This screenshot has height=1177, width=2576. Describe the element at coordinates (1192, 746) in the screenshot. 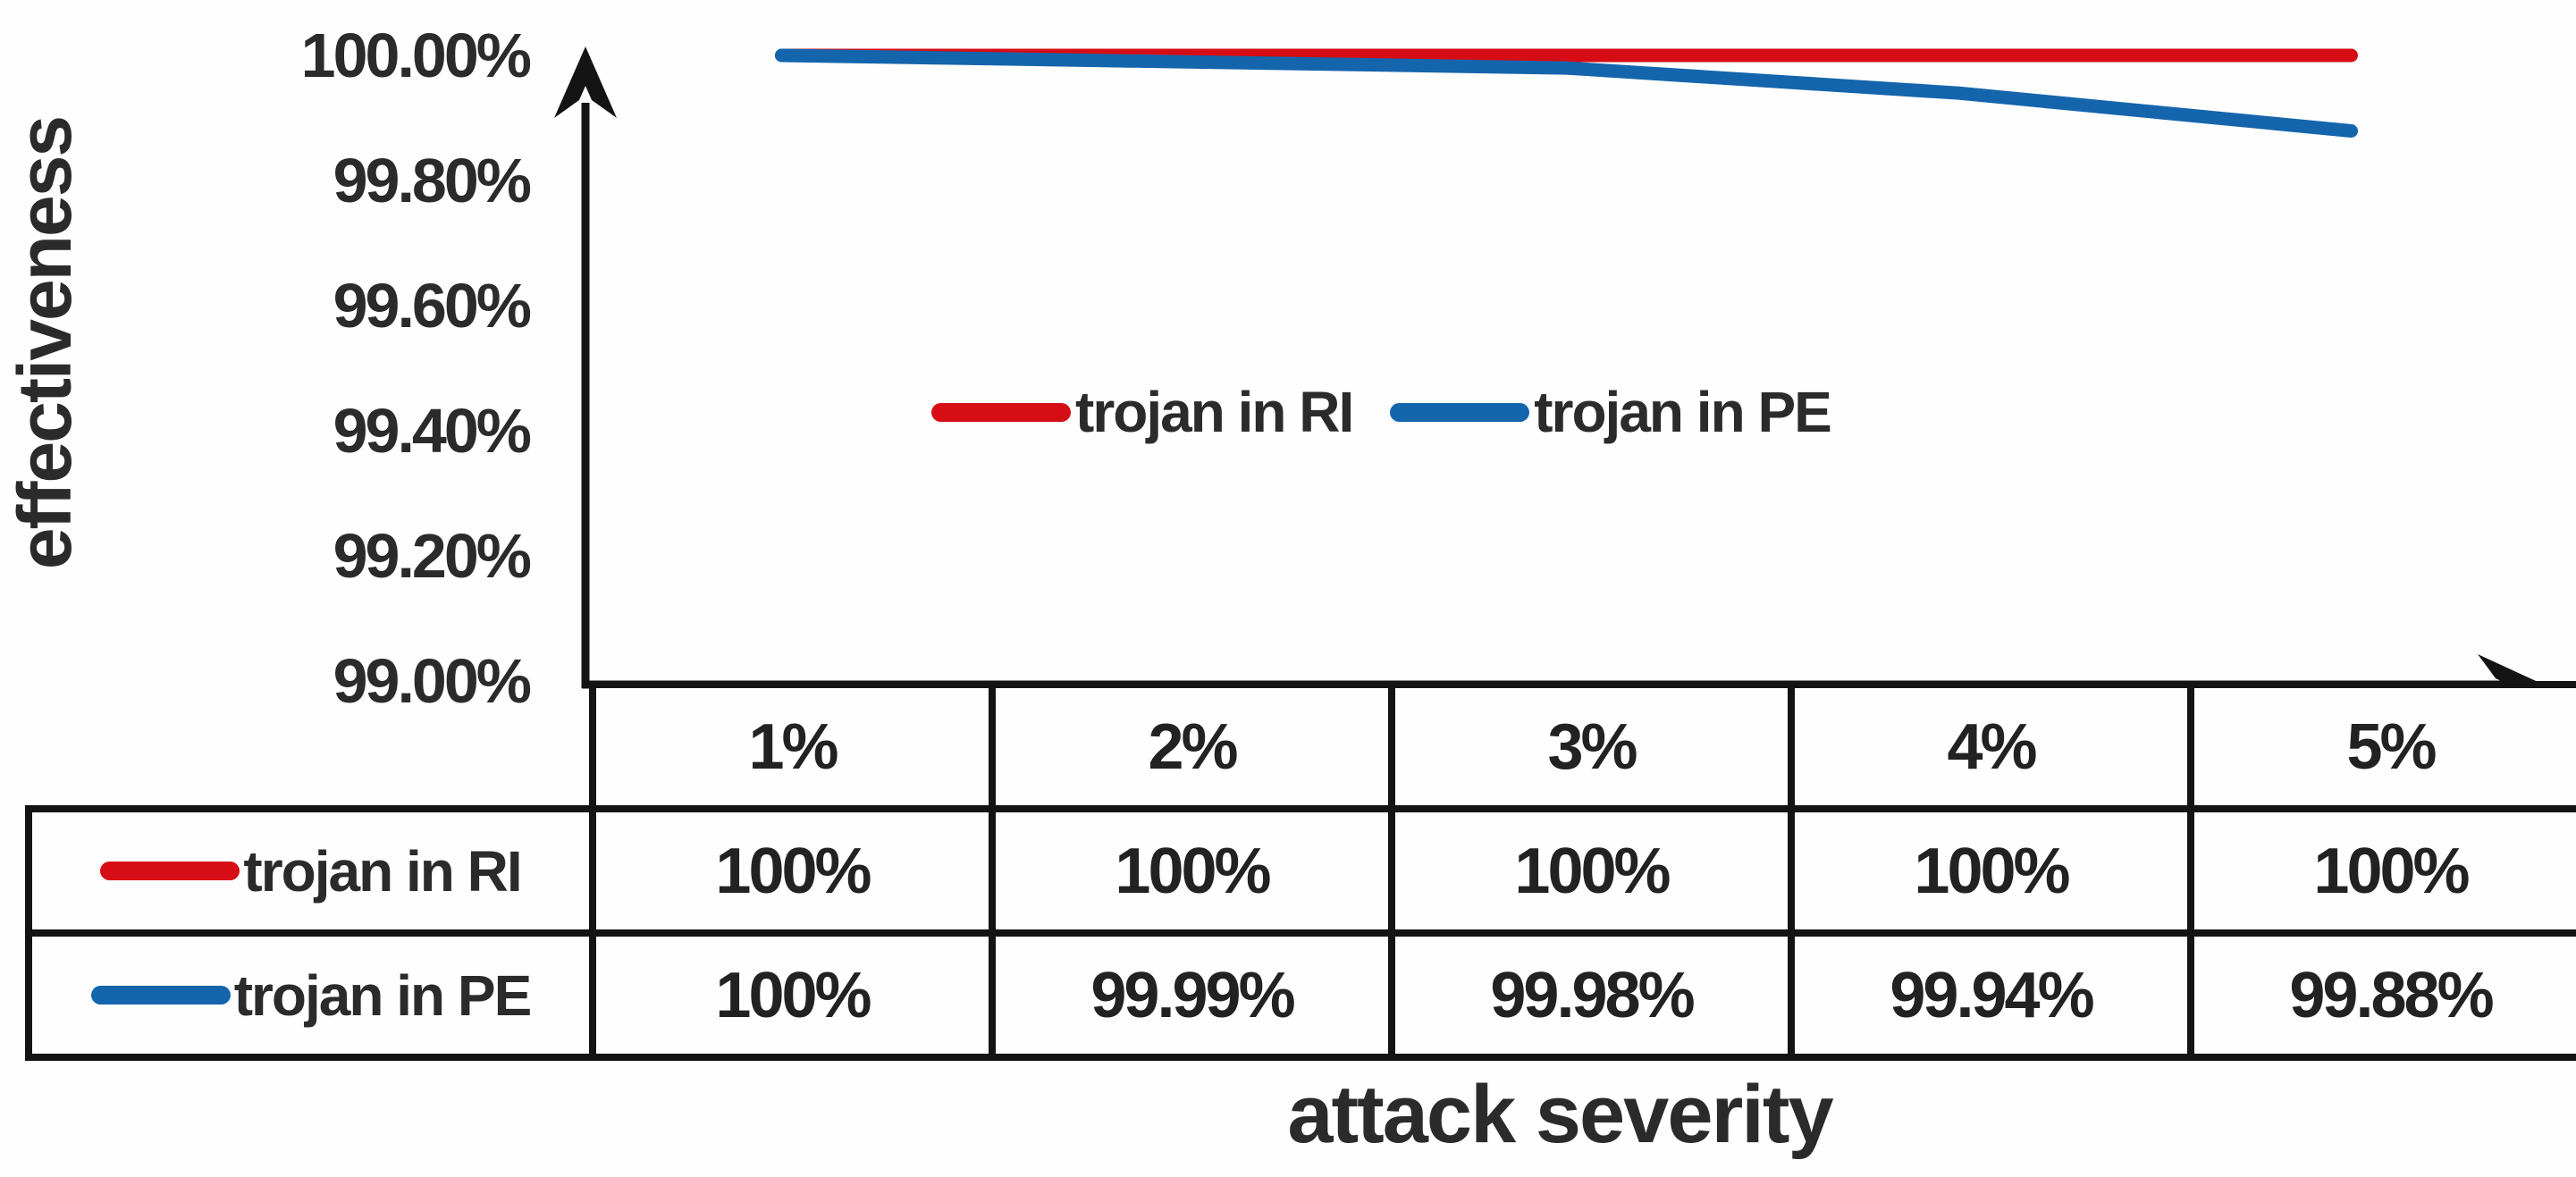

I see `table-header-cell: 2%` at that location.